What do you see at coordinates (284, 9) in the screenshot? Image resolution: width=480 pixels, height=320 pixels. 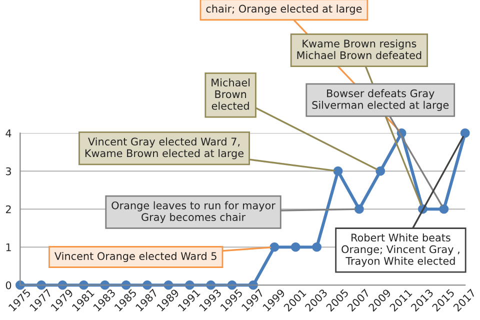 I see `annotation: chair; Orange elected at large` at bounding box center [284, 9].